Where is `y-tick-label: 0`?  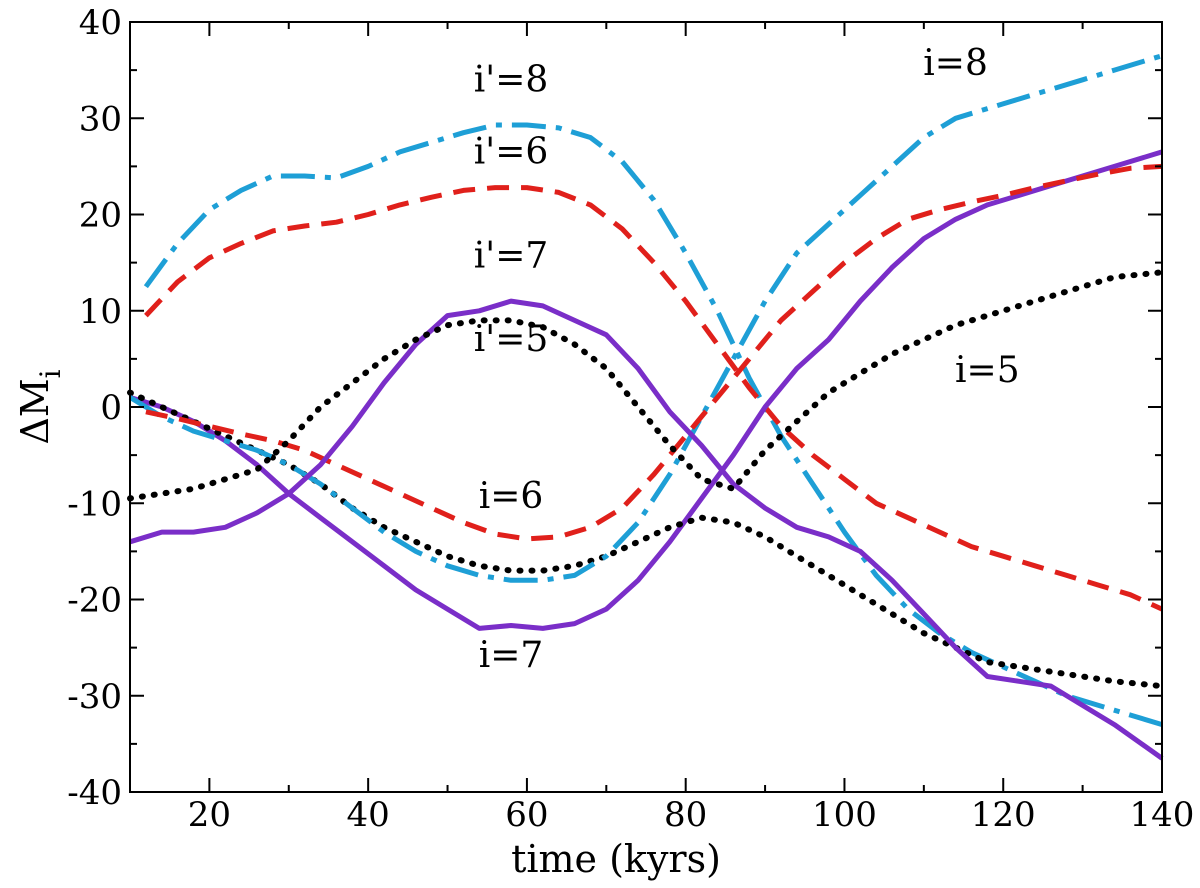
y-tick-label: 0 is located at coordinates (111, 408).